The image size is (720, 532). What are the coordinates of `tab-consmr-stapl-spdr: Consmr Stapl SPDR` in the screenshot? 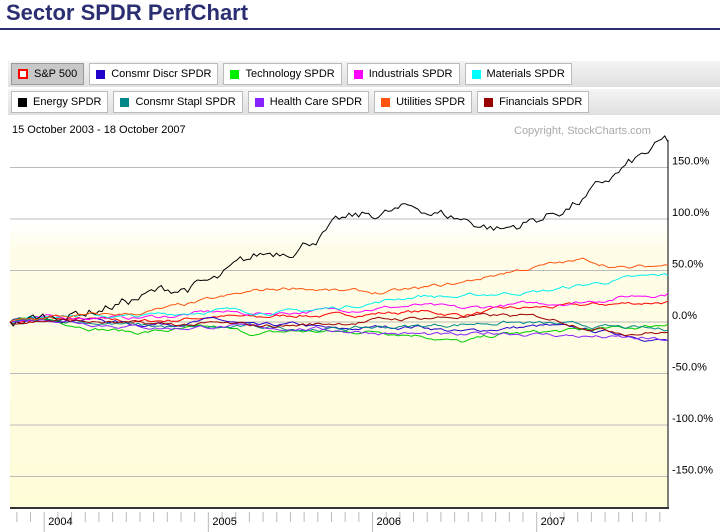 It's located at (178, 102).